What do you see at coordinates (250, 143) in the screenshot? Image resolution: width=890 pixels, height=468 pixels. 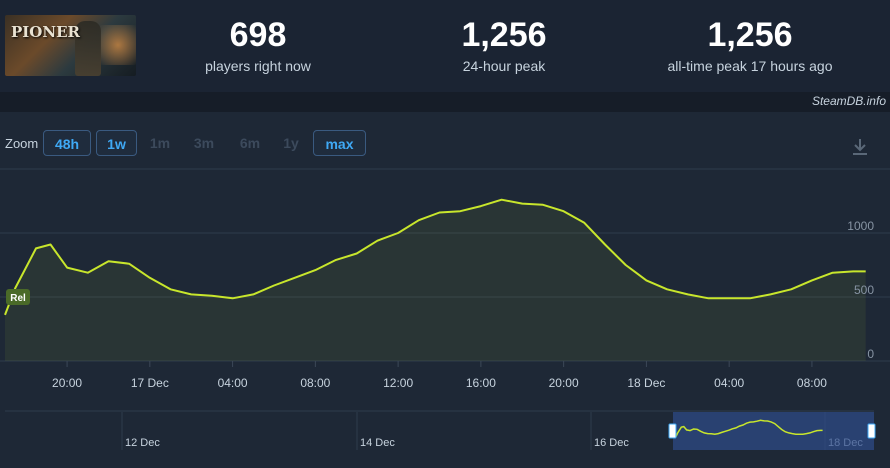 I see `zoom-6m-button: 6m` at bounding box center [250, 143].